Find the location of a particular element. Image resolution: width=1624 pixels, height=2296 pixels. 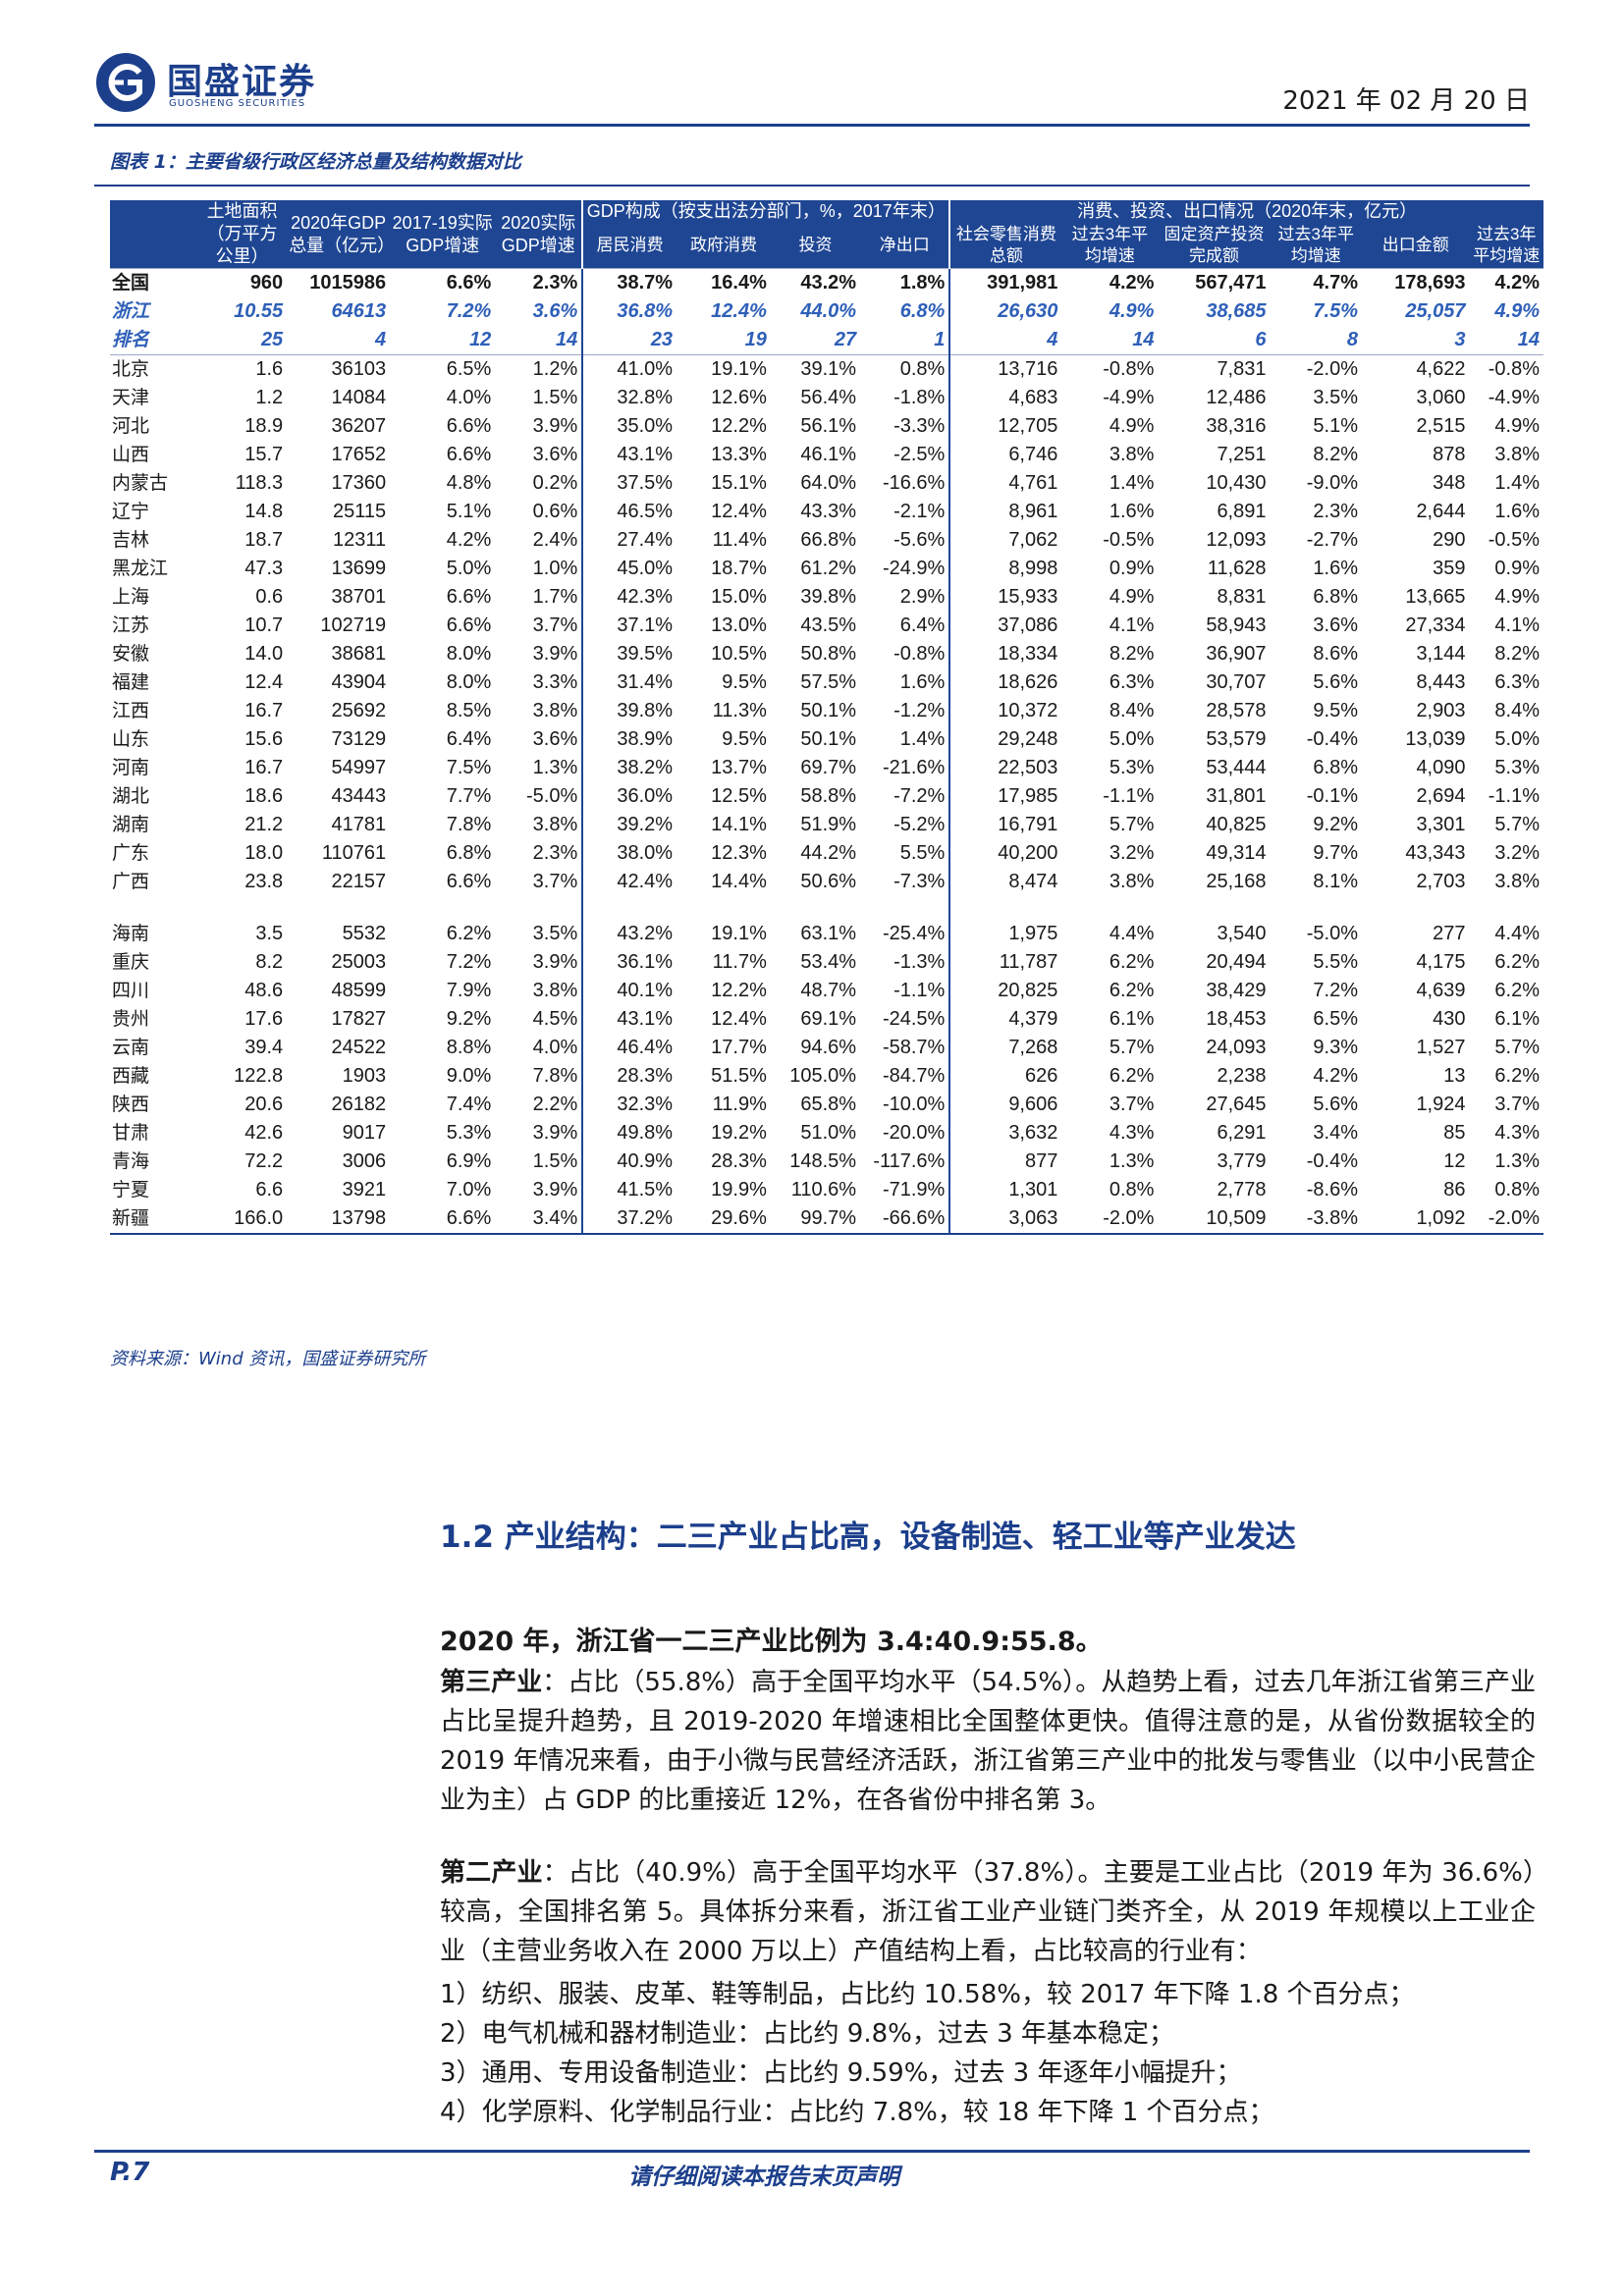

table-cell: 4.5% is located at coordinates (555, 1019).